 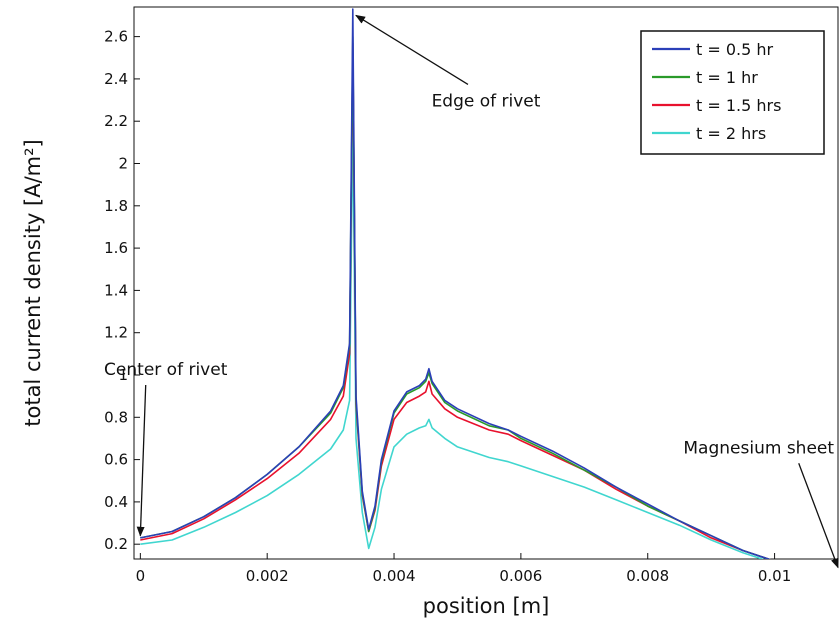 What do you see at coordinates (647, 576) in the screenshot?
I see `x-tick-label: 0.008` at bounding box center [647, 576].